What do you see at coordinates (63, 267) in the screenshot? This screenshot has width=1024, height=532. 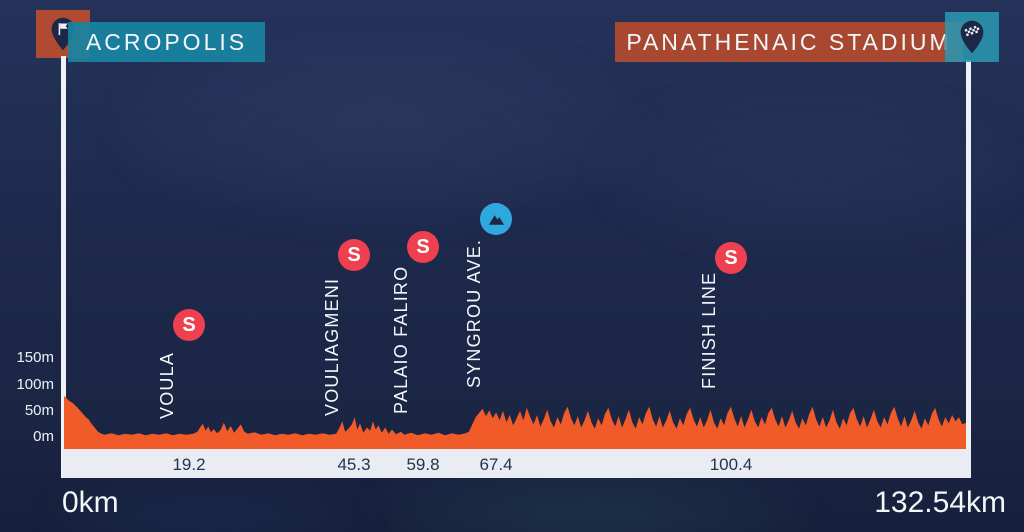 I see `start-axis-line` at bounding box center [63, 267].